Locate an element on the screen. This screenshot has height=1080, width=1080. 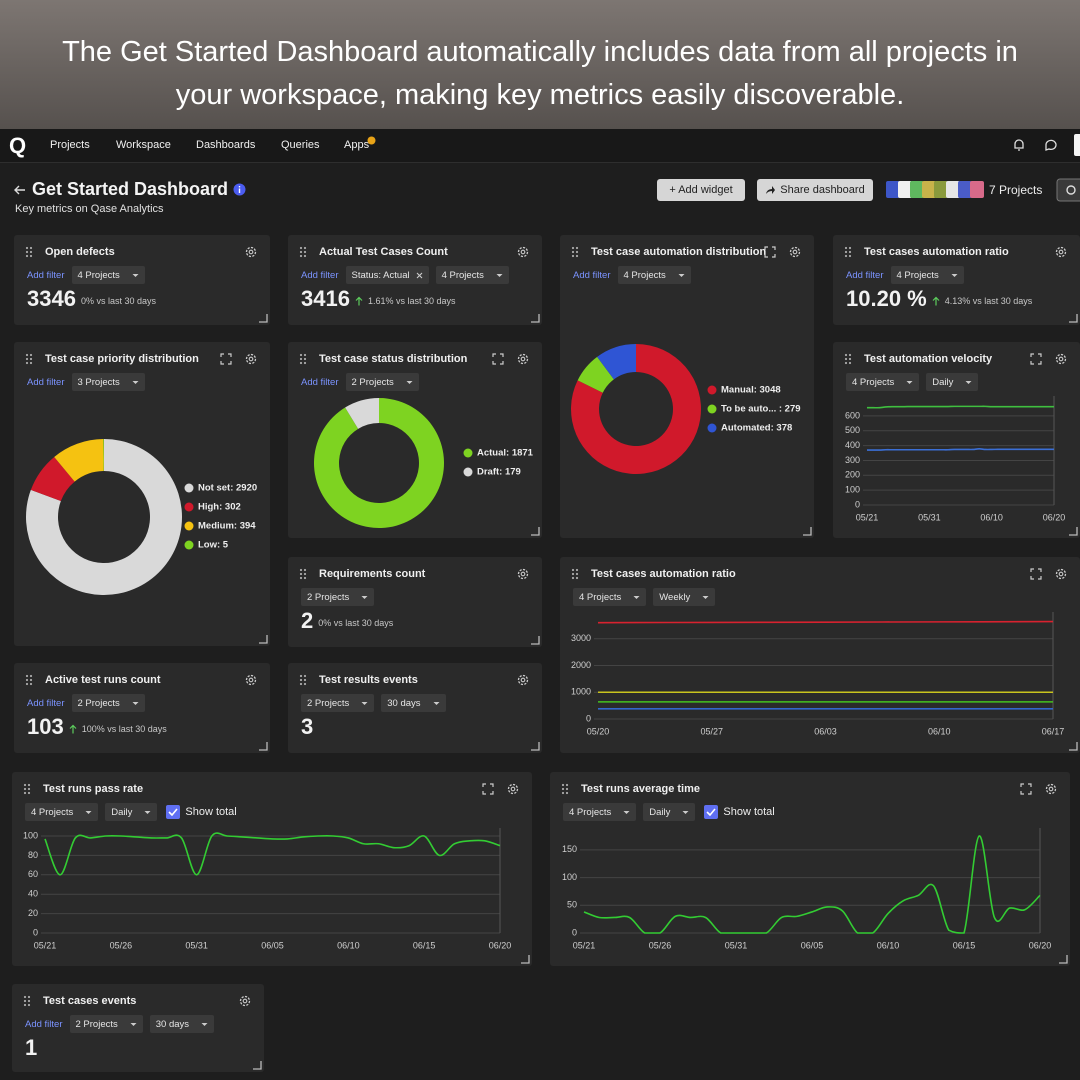
back-arrow is located at coordinates (20, 190).